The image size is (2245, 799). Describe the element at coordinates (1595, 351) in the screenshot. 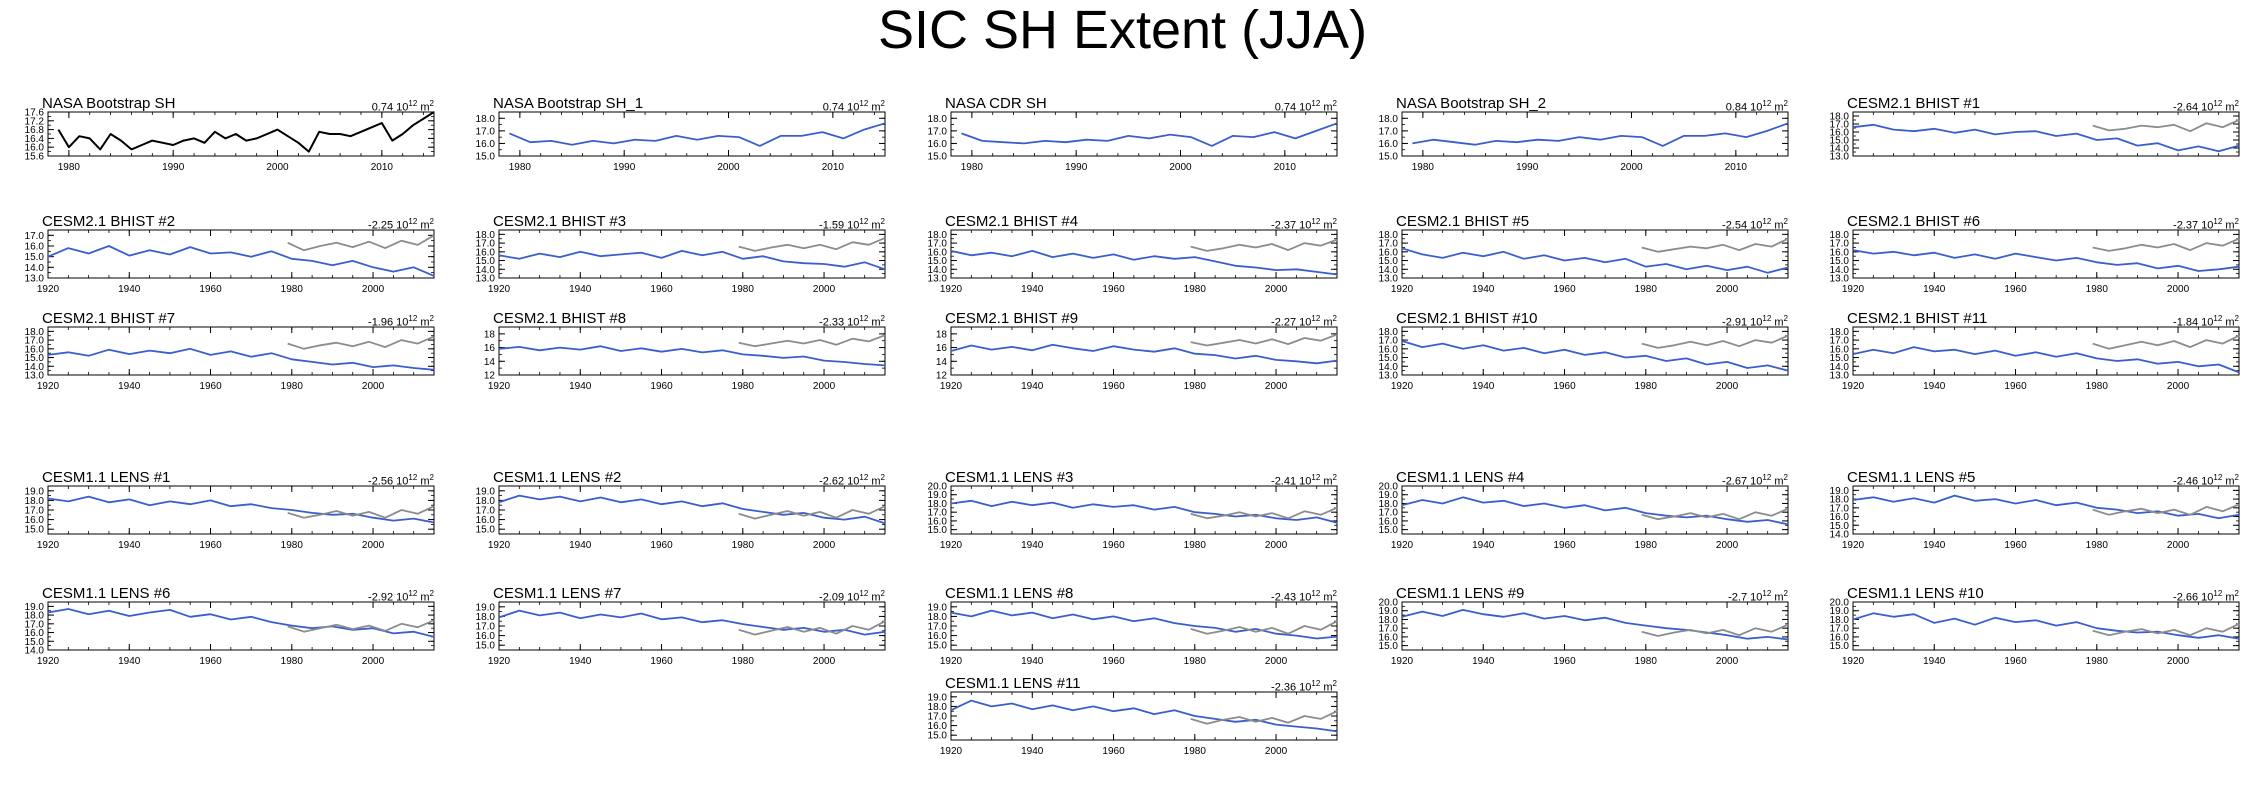

I see `plot-frame` at that location.